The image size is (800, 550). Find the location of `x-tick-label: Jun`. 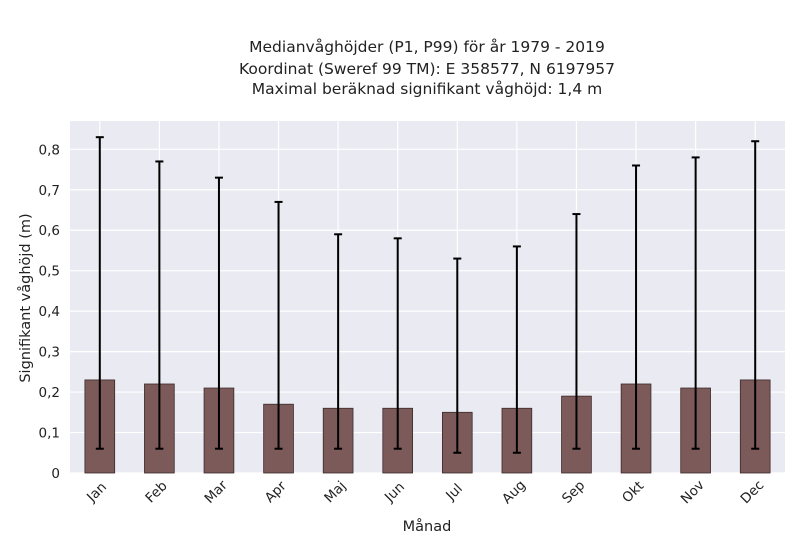

x-tick-label: Jun is located at coordinates (394, 492).